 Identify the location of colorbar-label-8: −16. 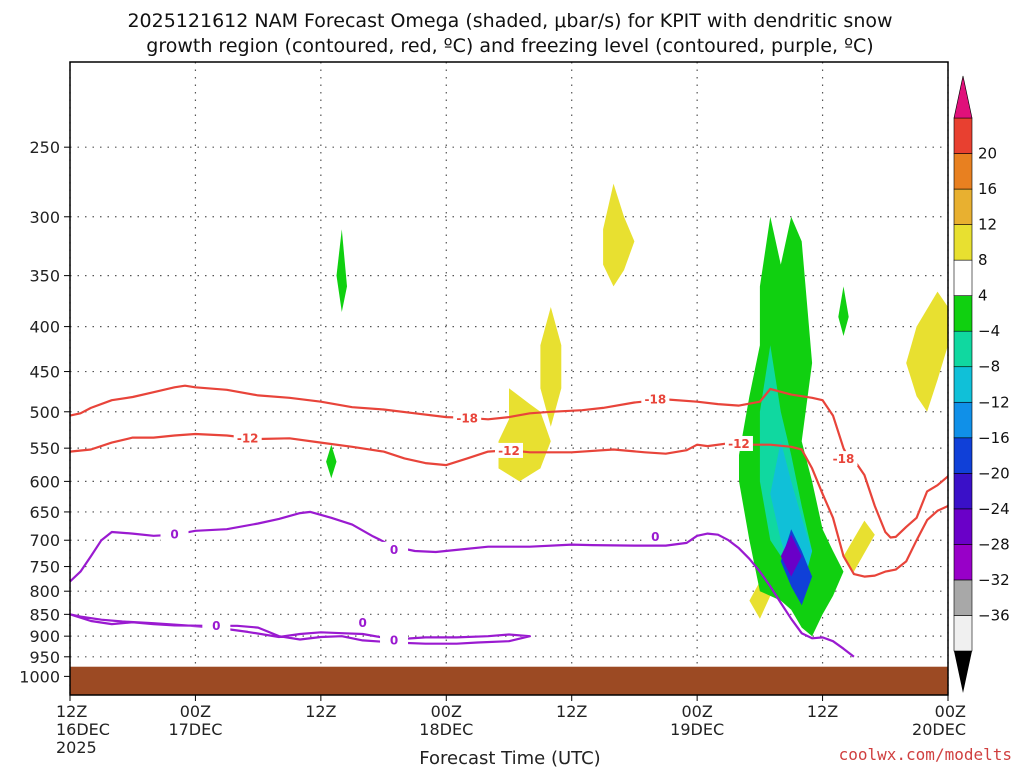
(994, 438).